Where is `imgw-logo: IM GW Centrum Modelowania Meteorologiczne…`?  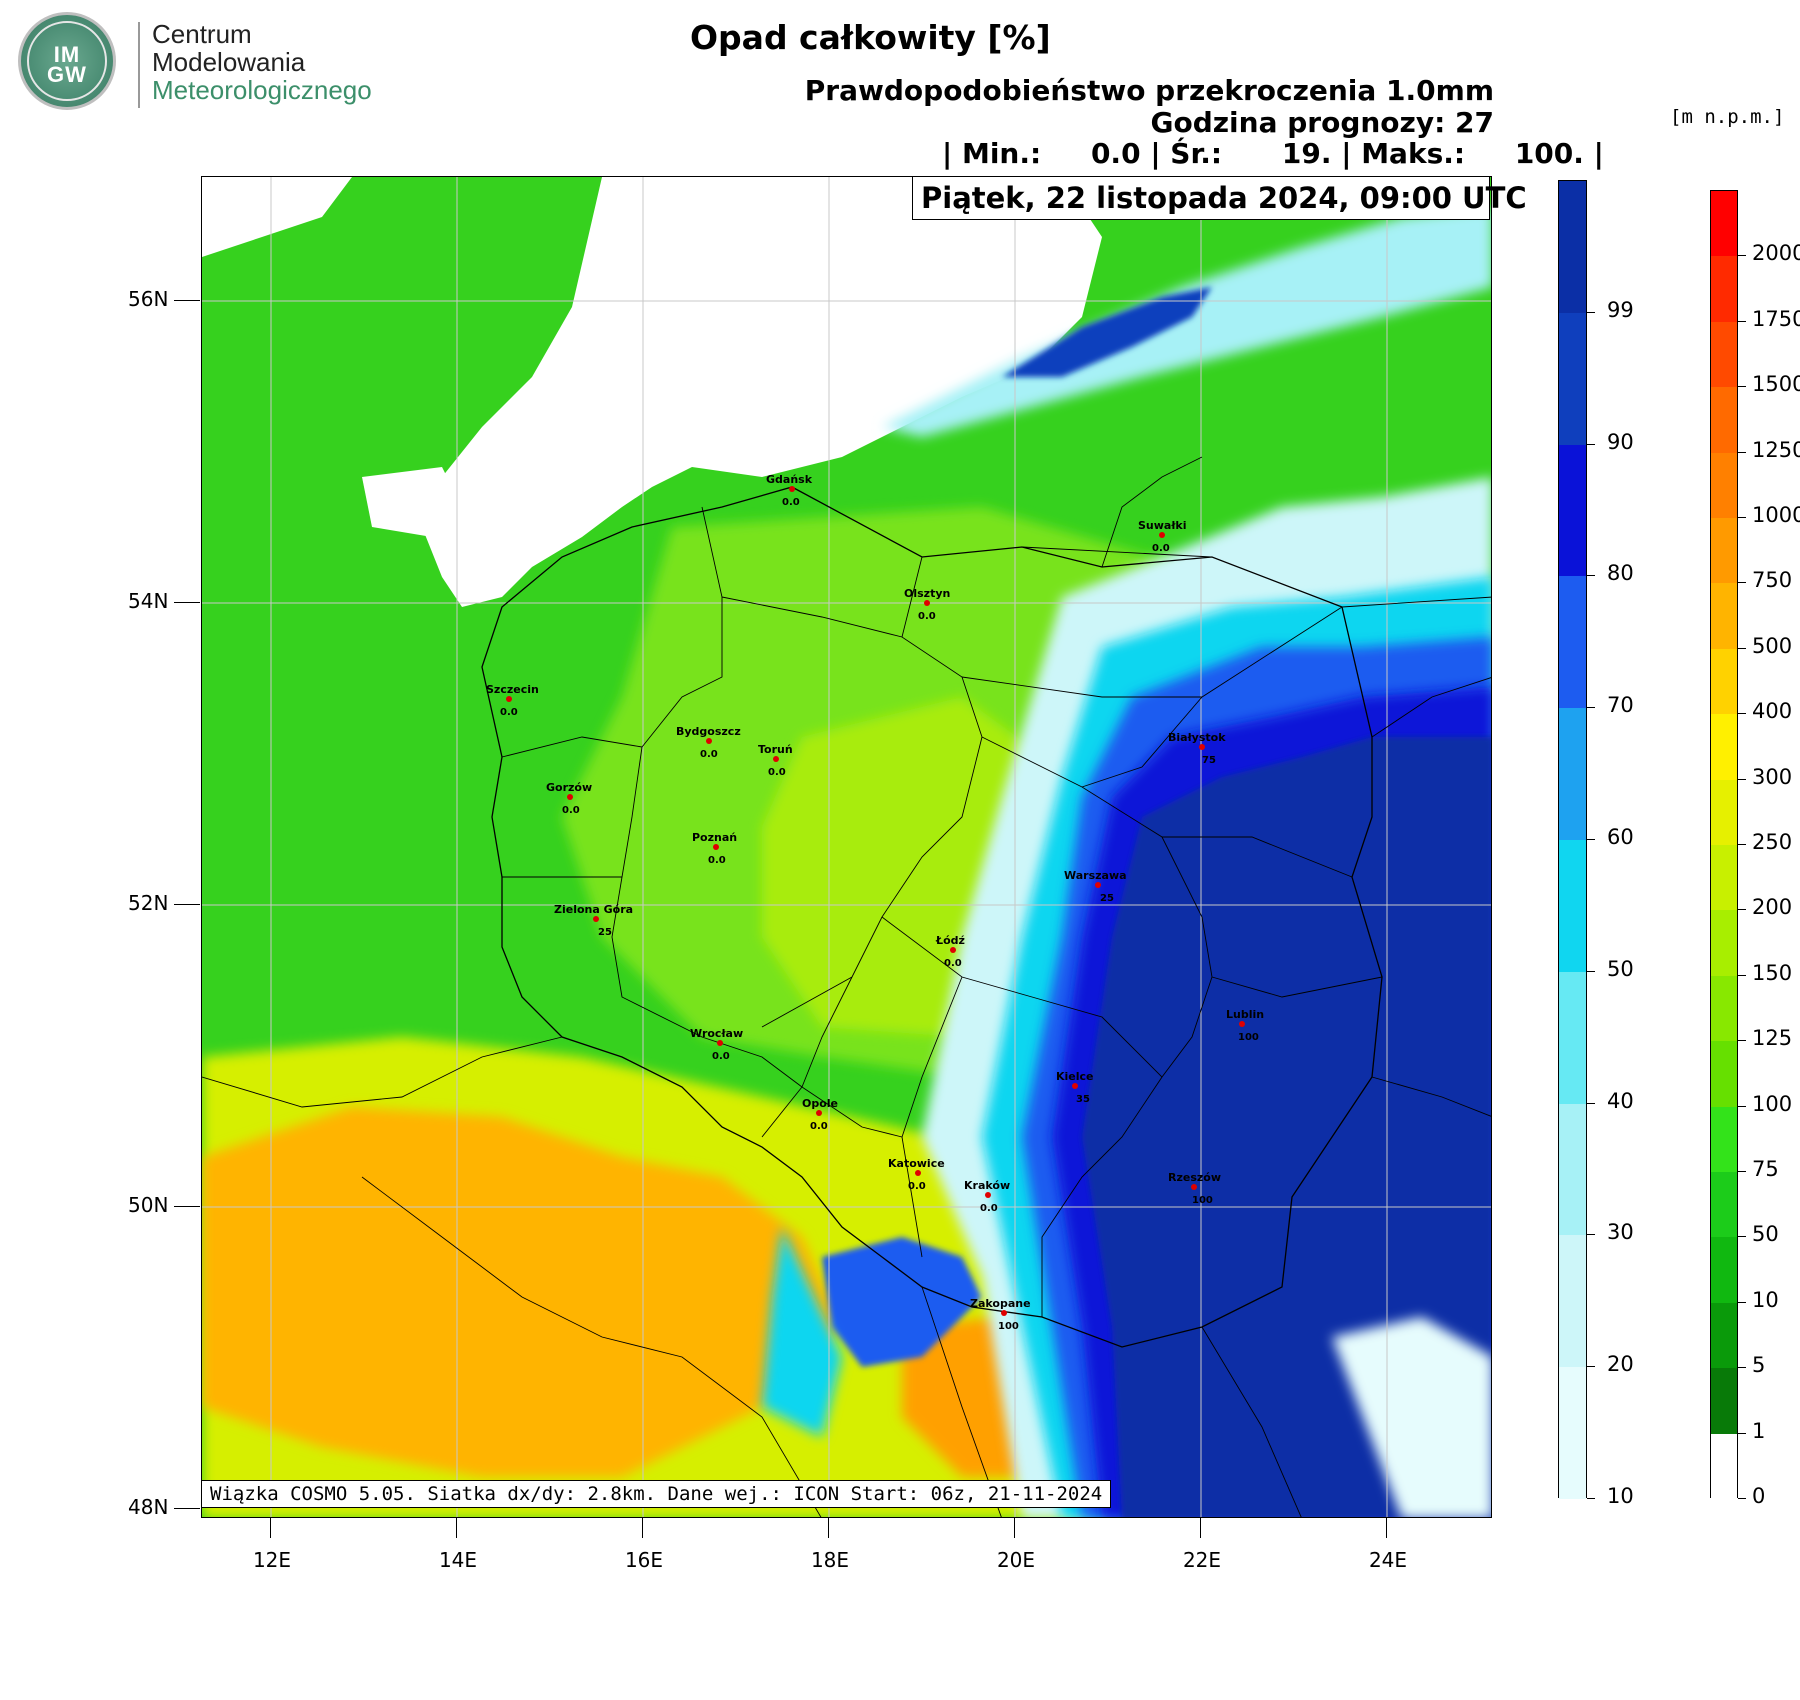
imgw-logo: IM GW Centrum Modelowania Meteorologiczne… is located at coordinates (195, 60).